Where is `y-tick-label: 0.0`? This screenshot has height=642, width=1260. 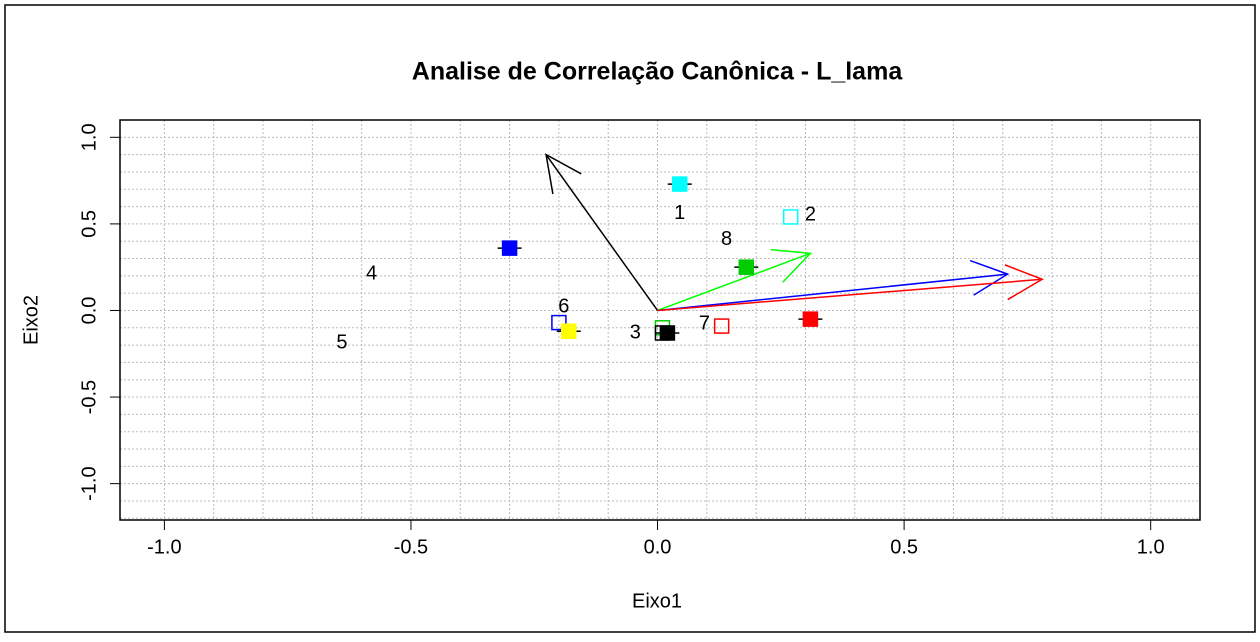
y-tick-label: 0.0 is located at coordinates (89, 311).